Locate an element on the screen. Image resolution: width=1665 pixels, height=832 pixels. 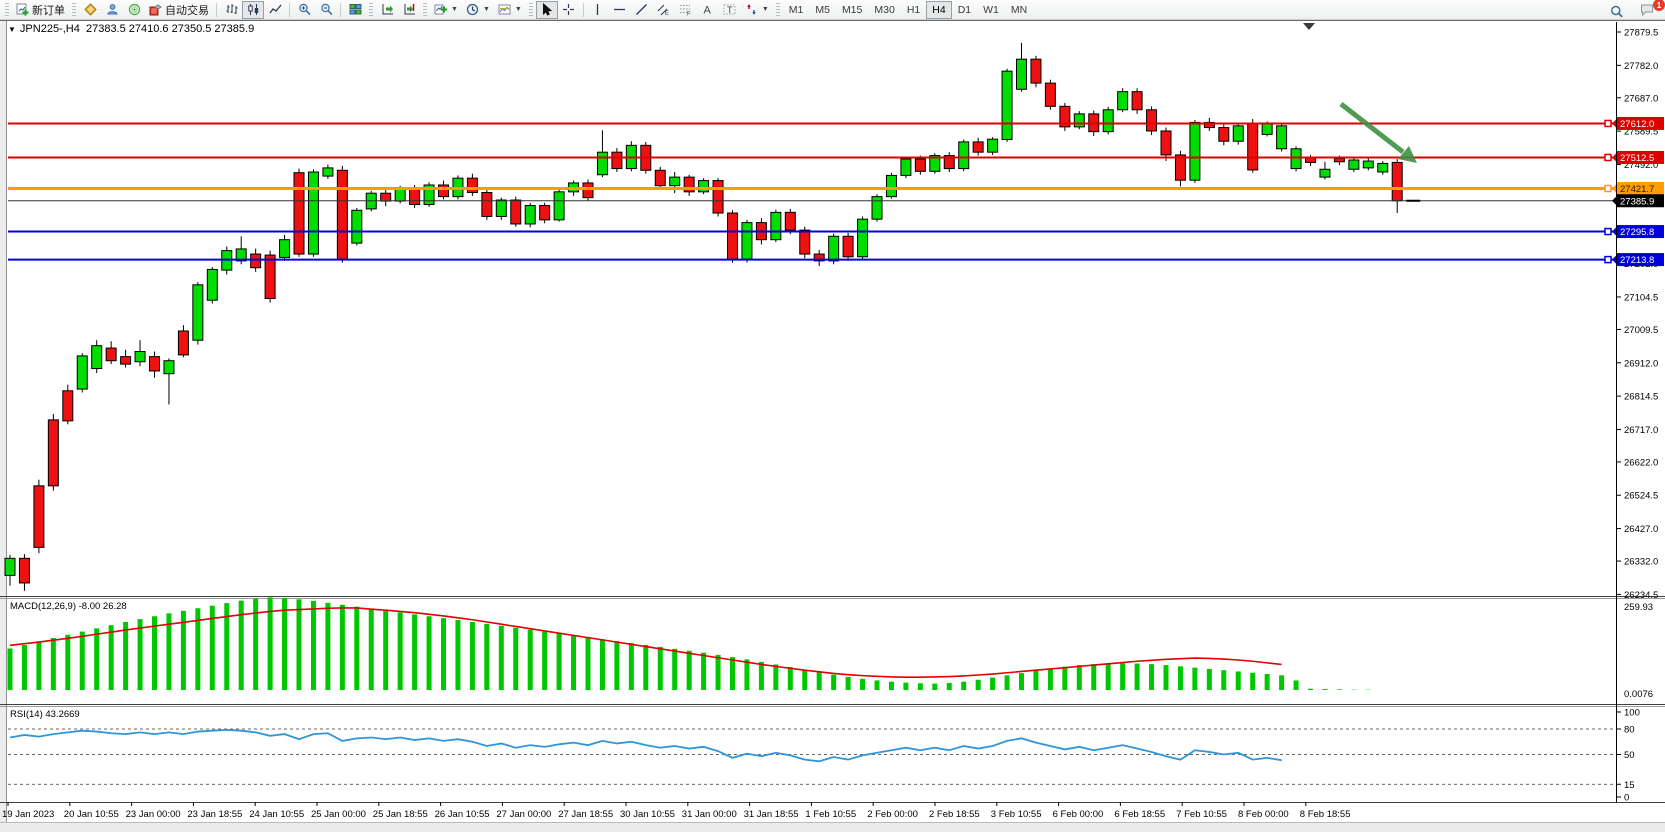
trendline-button is located at coordinates (642, 10).